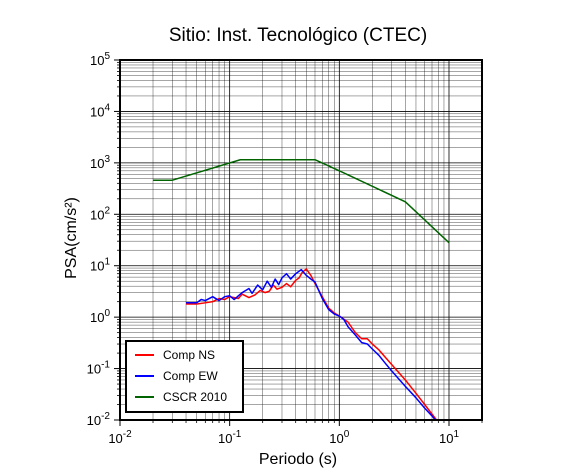 This screenshot has height=475, width=586. I want to click on y-tick-label-exponent: 5, so click(107, 56).